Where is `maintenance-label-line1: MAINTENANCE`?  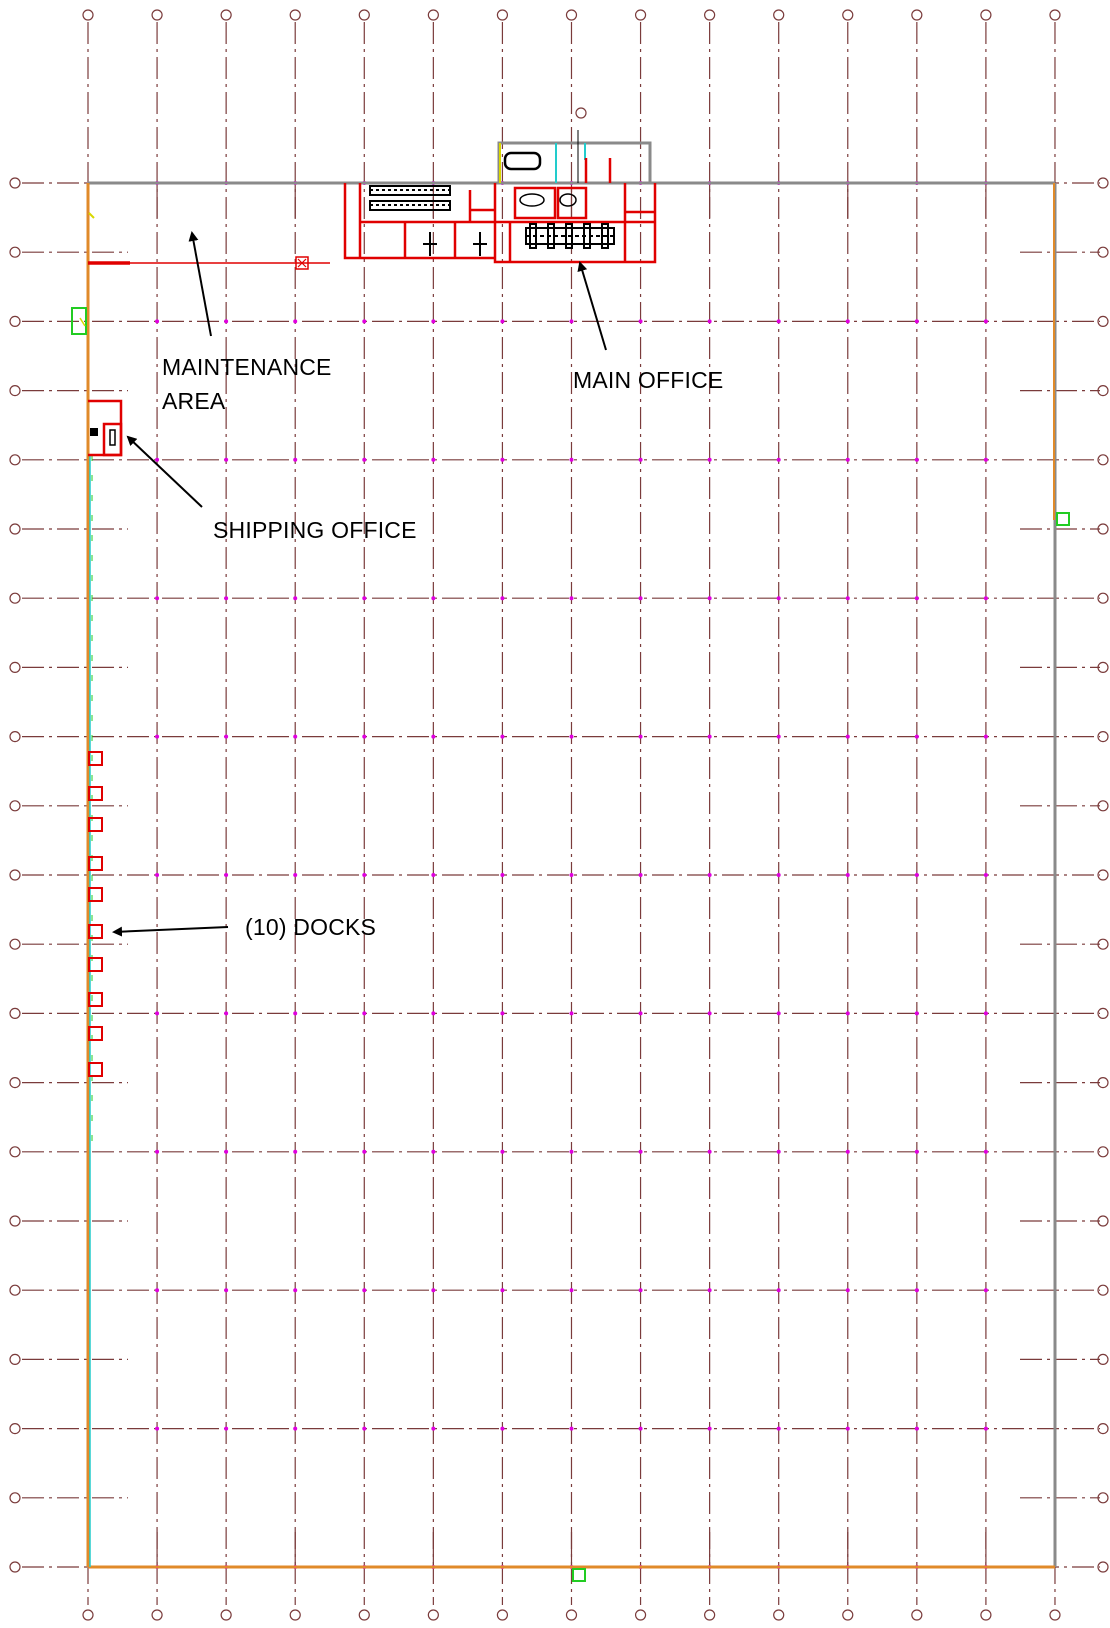
maintenance-label-line1: MAINTENANCE is located at coordinates (247, 367).